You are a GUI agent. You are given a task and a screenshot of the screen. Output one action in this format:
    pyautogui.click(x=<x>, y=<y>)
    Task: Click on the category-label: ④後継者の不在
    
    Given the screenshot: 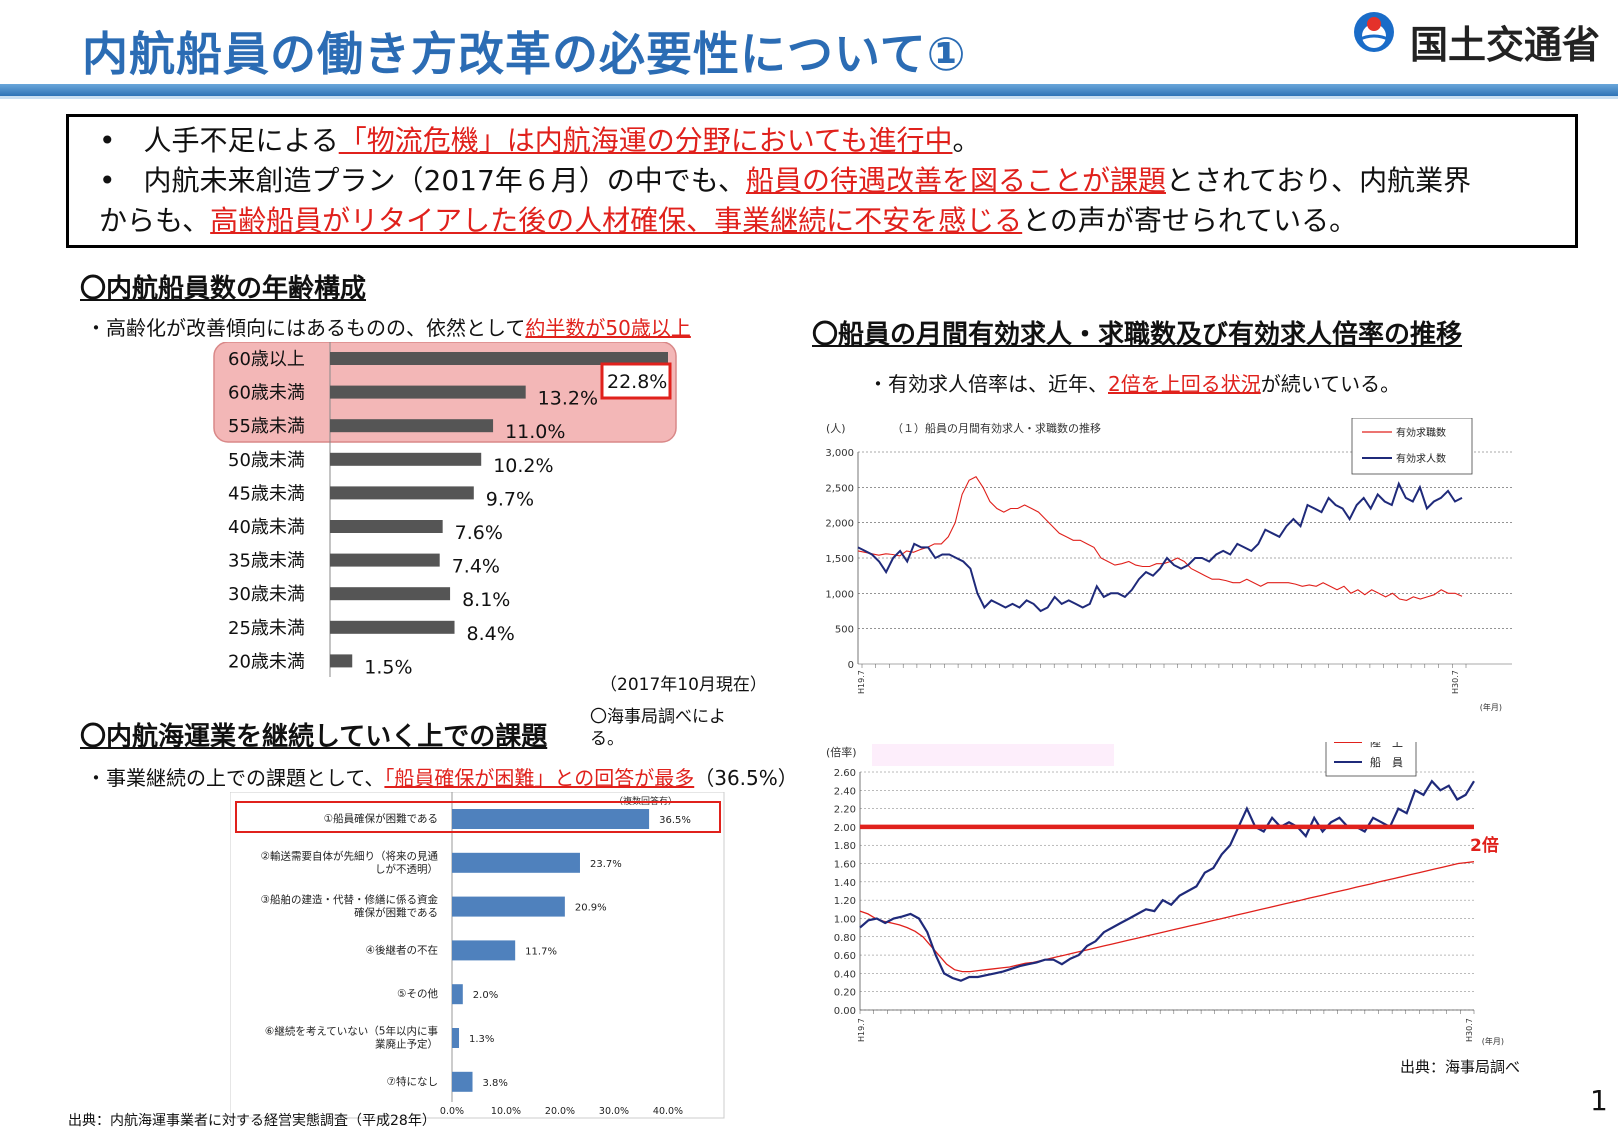 What is the action you would take?
    pyautogui.click(x=402, y=949)
    